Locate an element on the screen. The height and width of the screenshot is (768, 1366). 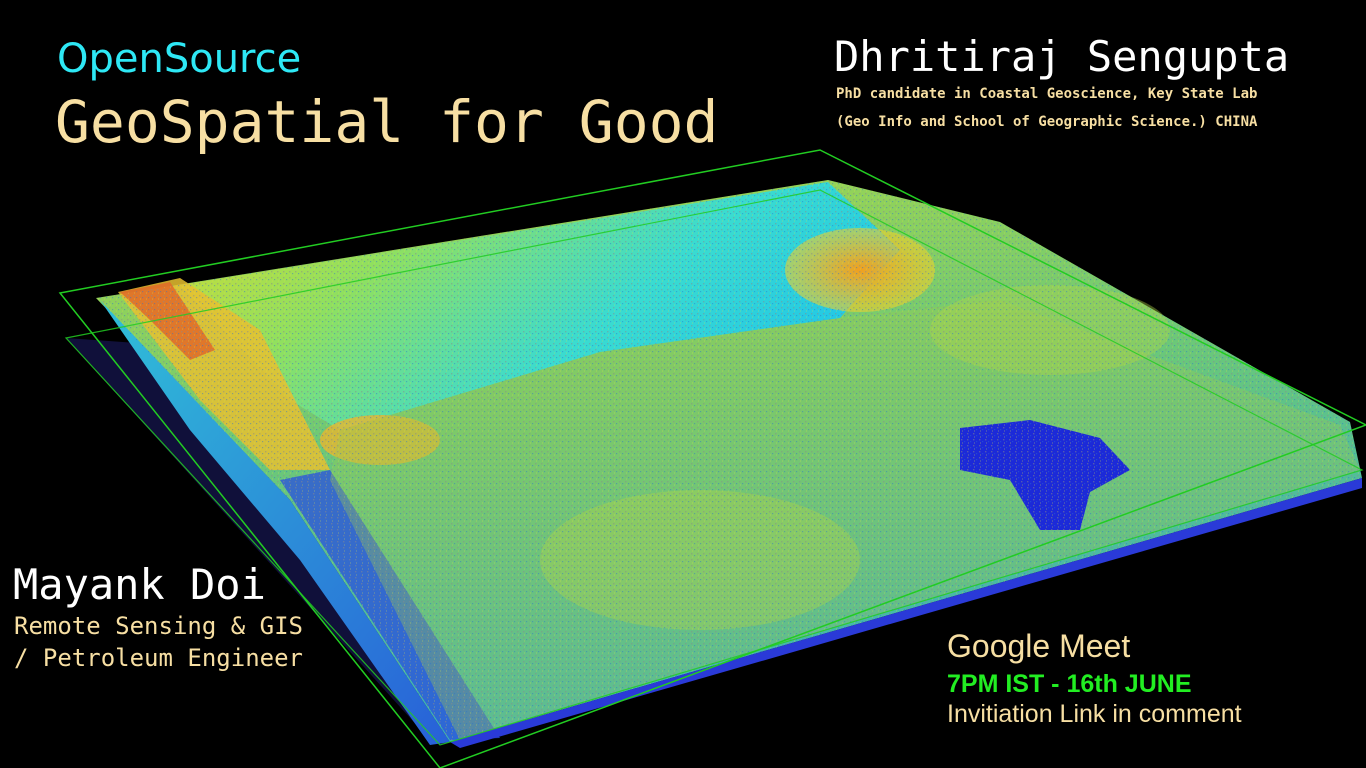
primary-speaker-name: Dhritiraj Sengupta is located at coordinates (1062, 56).